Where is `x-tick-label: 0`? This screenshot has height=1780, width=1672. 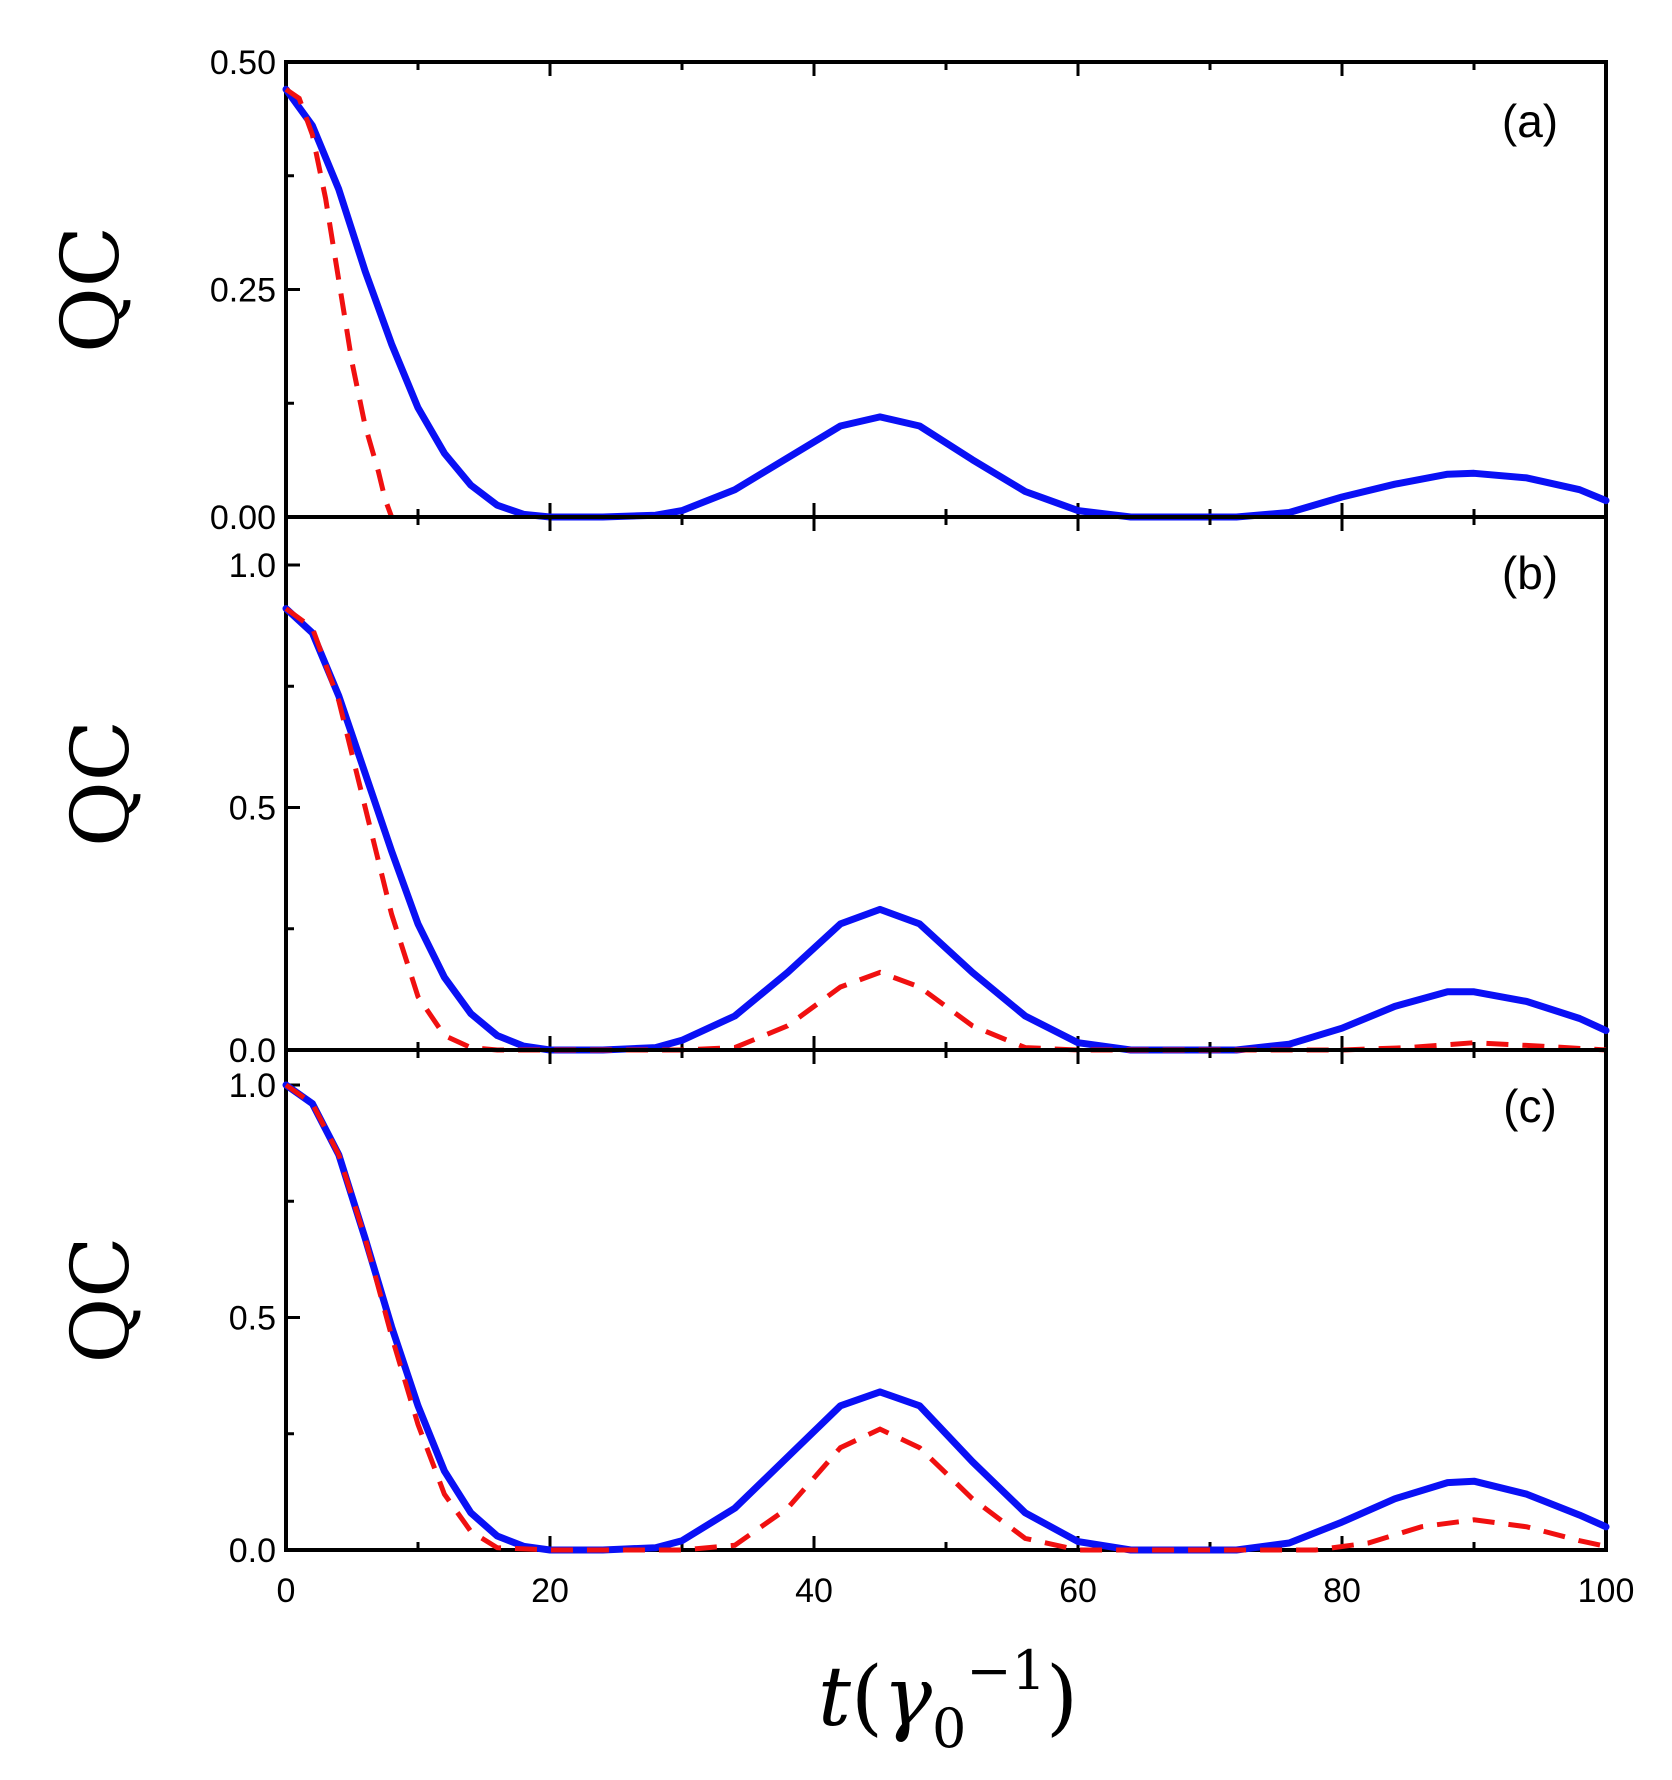 x-tick-label: 0 is located at coordinates (286, 1591).